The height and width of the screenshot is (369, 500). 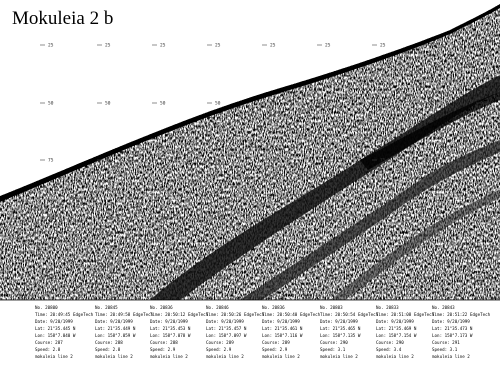 What do you see at coordinates (161, 307) in the screenshot?
I see `annotation-line: No. 20836` at bounding box center [161, 307].